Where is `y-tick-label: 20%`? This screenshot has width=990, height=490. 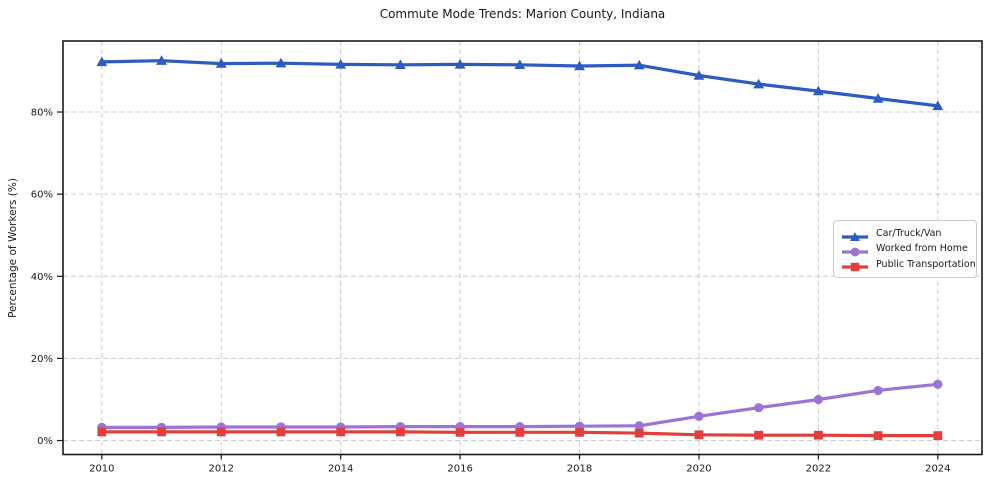
y-tick-label: 20% is located at coordinates (42, 359).